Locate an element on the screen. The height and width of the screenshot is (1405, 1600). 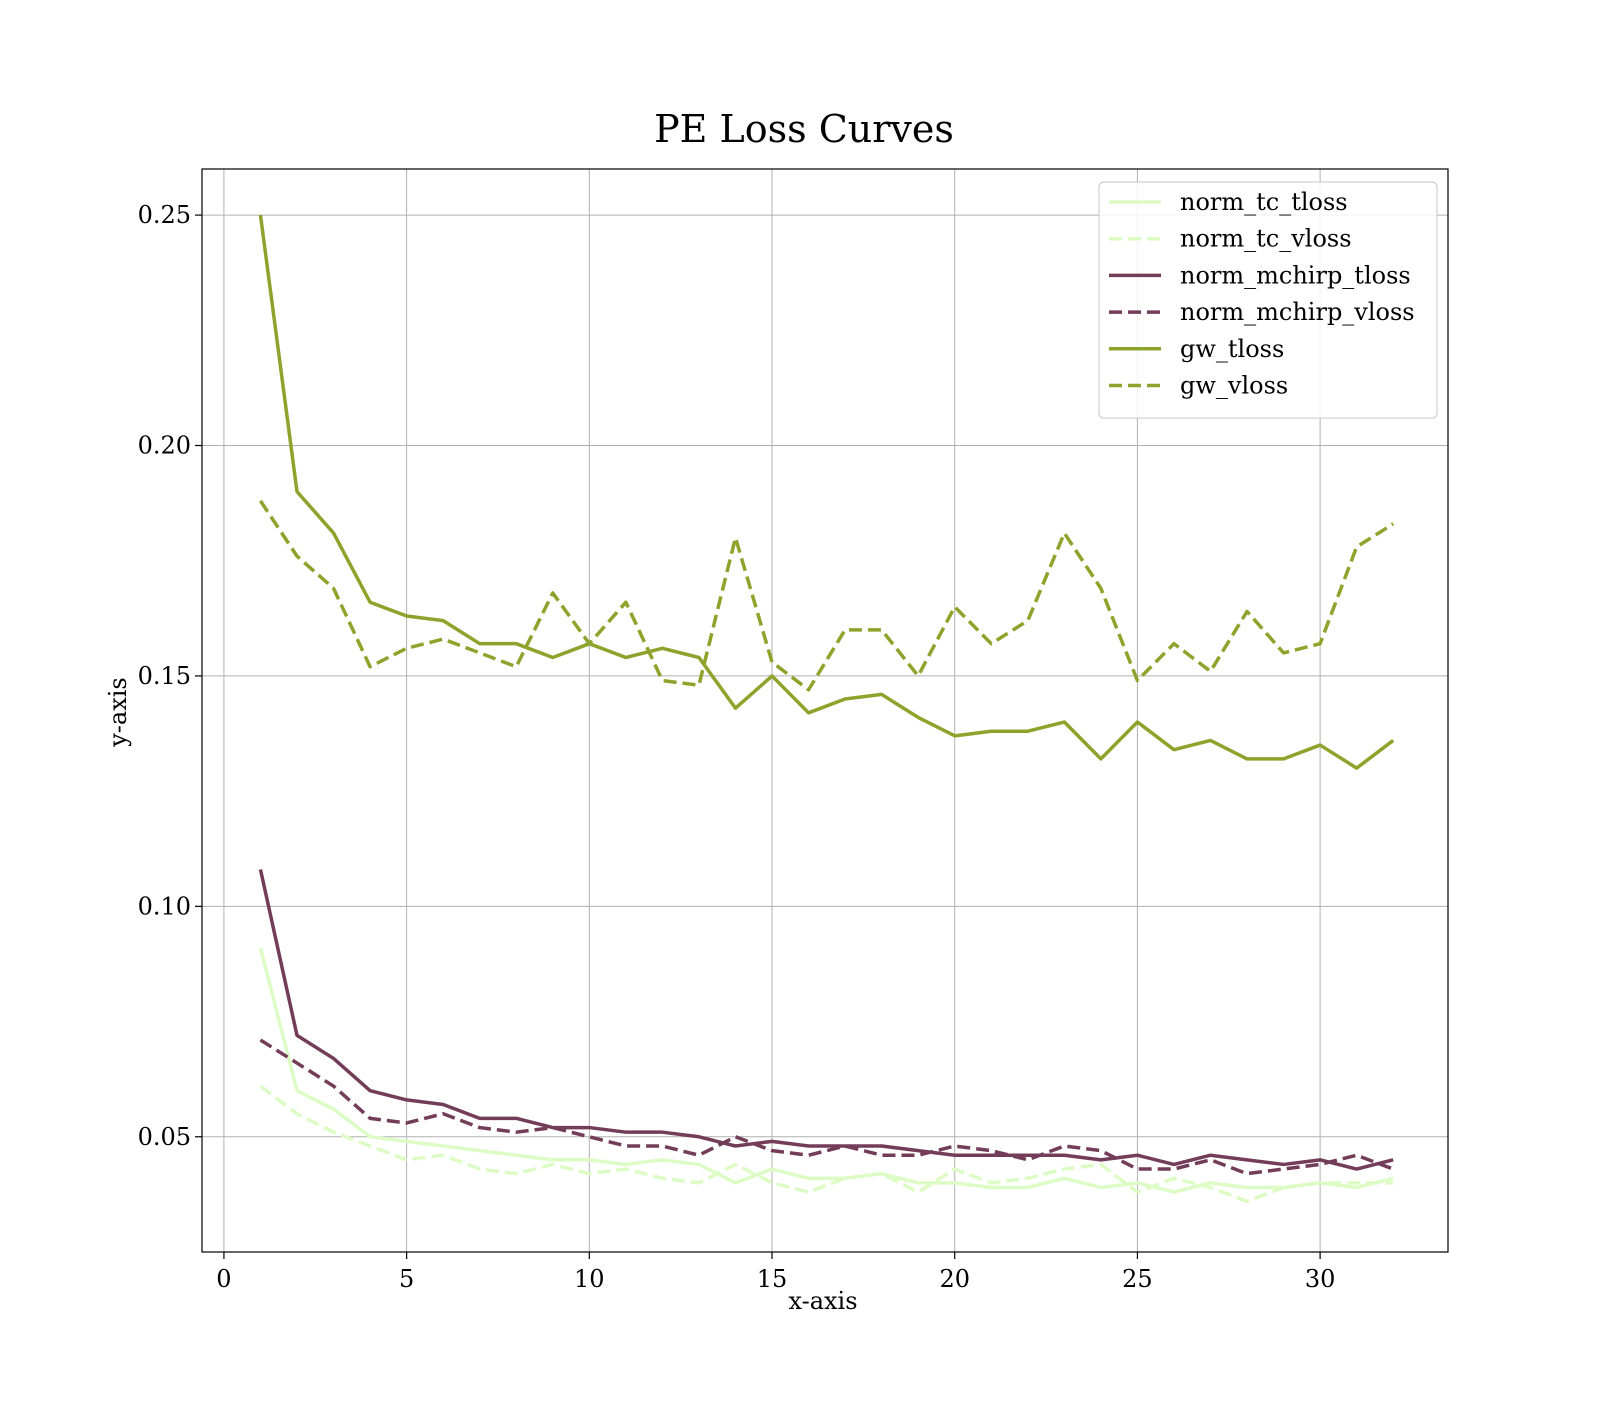
legend-label: norm_mchirp_vloss is located at coordinates (1297, 312).